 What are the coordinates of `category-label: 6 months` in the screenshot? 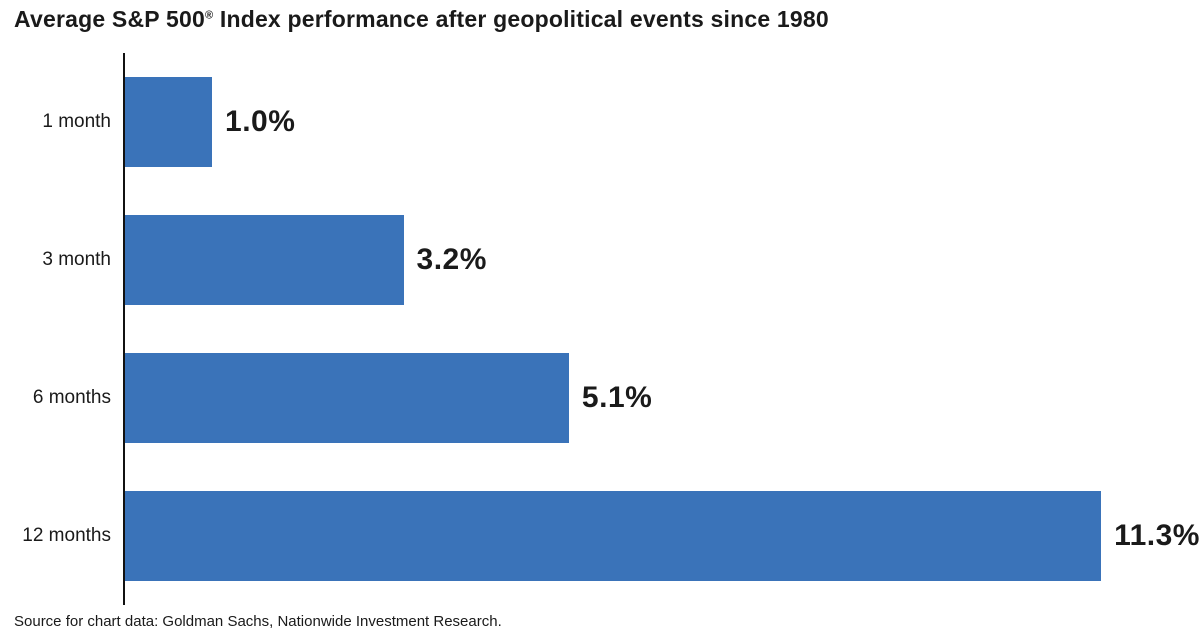 It's located at (71, 397).